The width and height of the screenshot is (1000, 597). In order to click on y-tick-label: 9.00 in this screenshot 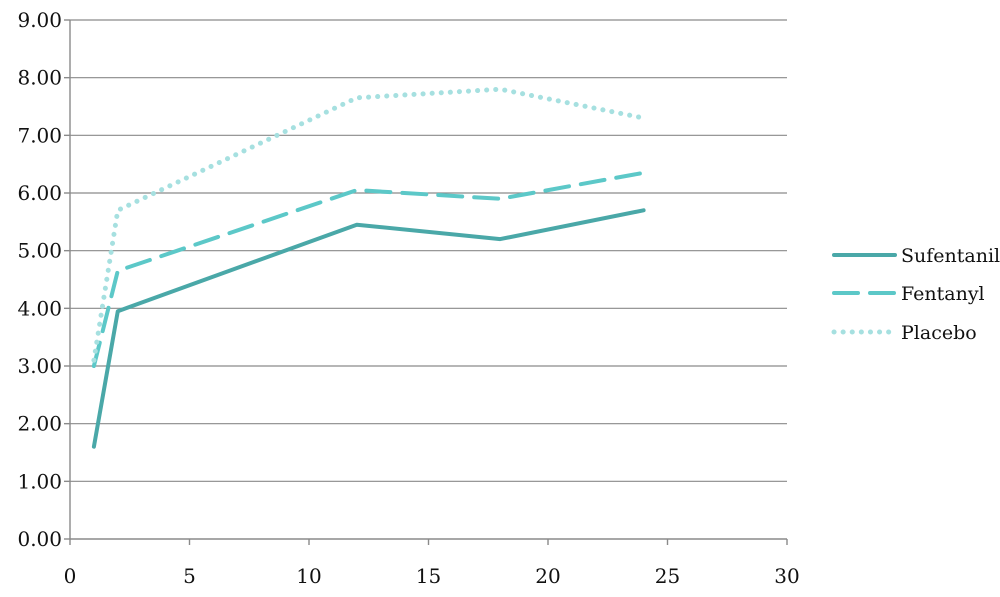, I will do `click(39, 20)`.